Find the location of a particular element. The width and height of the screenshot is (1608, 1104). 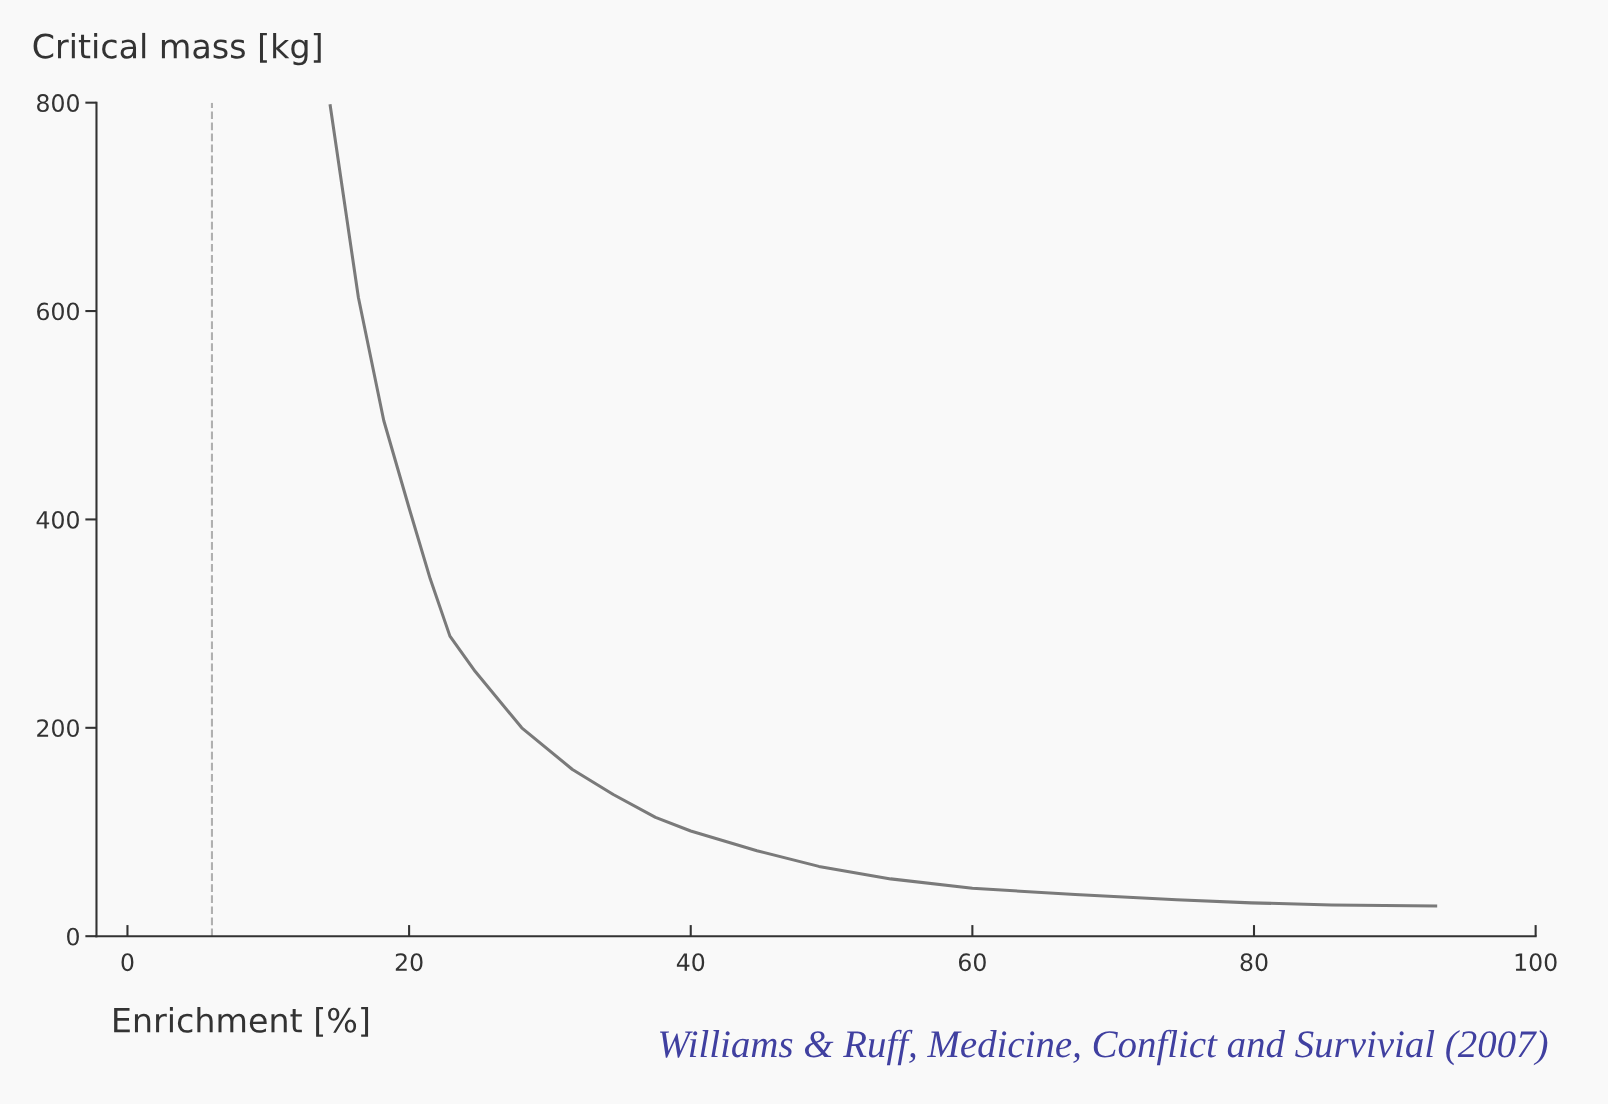

y-tick-label: 0 is located at coordinates (73, 936).